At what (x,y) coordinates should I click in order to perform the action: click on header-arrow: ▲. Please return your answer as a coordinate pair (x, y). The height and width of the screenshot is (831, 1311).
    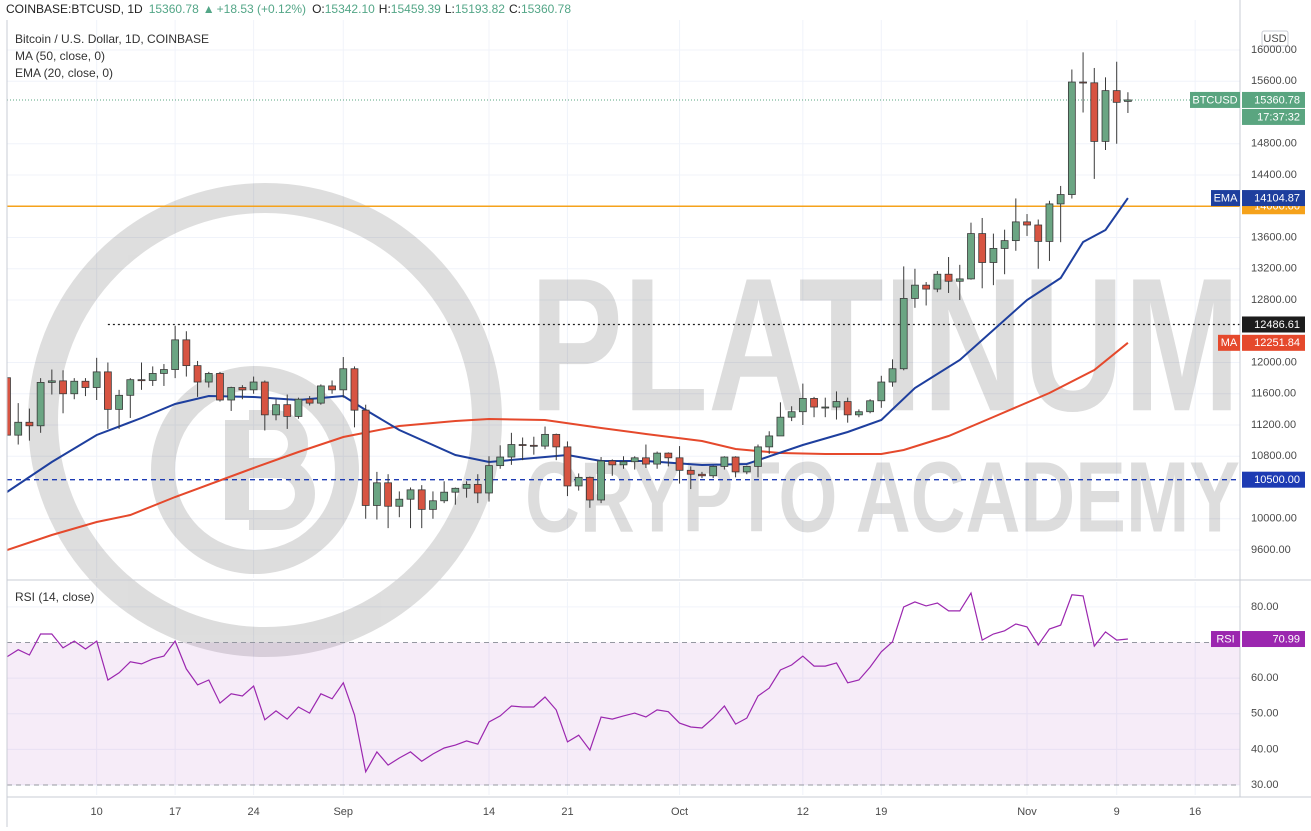
    Looking at the image, I should click on (209, 9).